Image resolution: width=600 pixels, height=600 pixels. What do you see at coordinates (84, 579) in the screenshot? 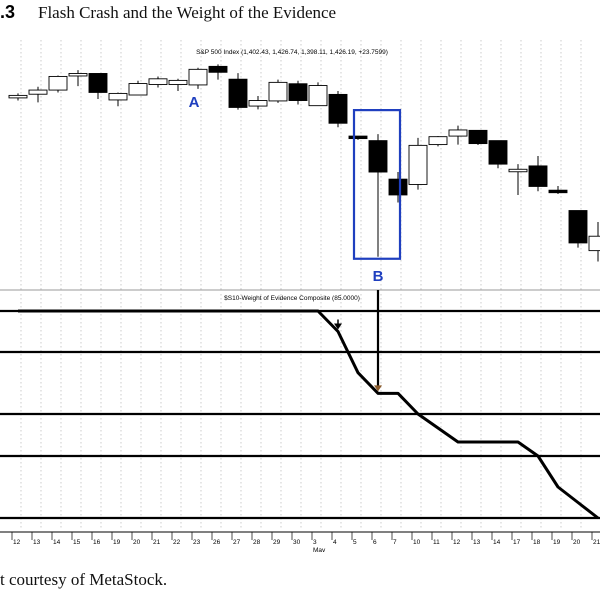
I see `figure-caption: t courtesy of MetaStock.` at bounding box center [84, 579].